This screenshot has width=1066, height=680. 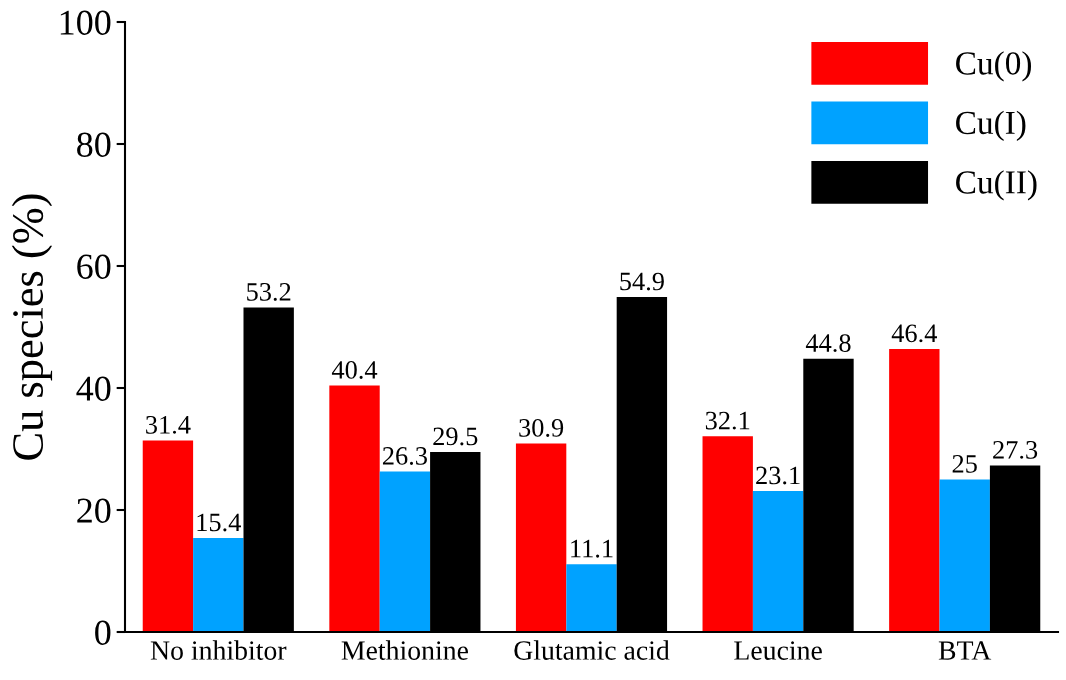 I want to click on y-tick-label: 80, so click(x=94, y=144).